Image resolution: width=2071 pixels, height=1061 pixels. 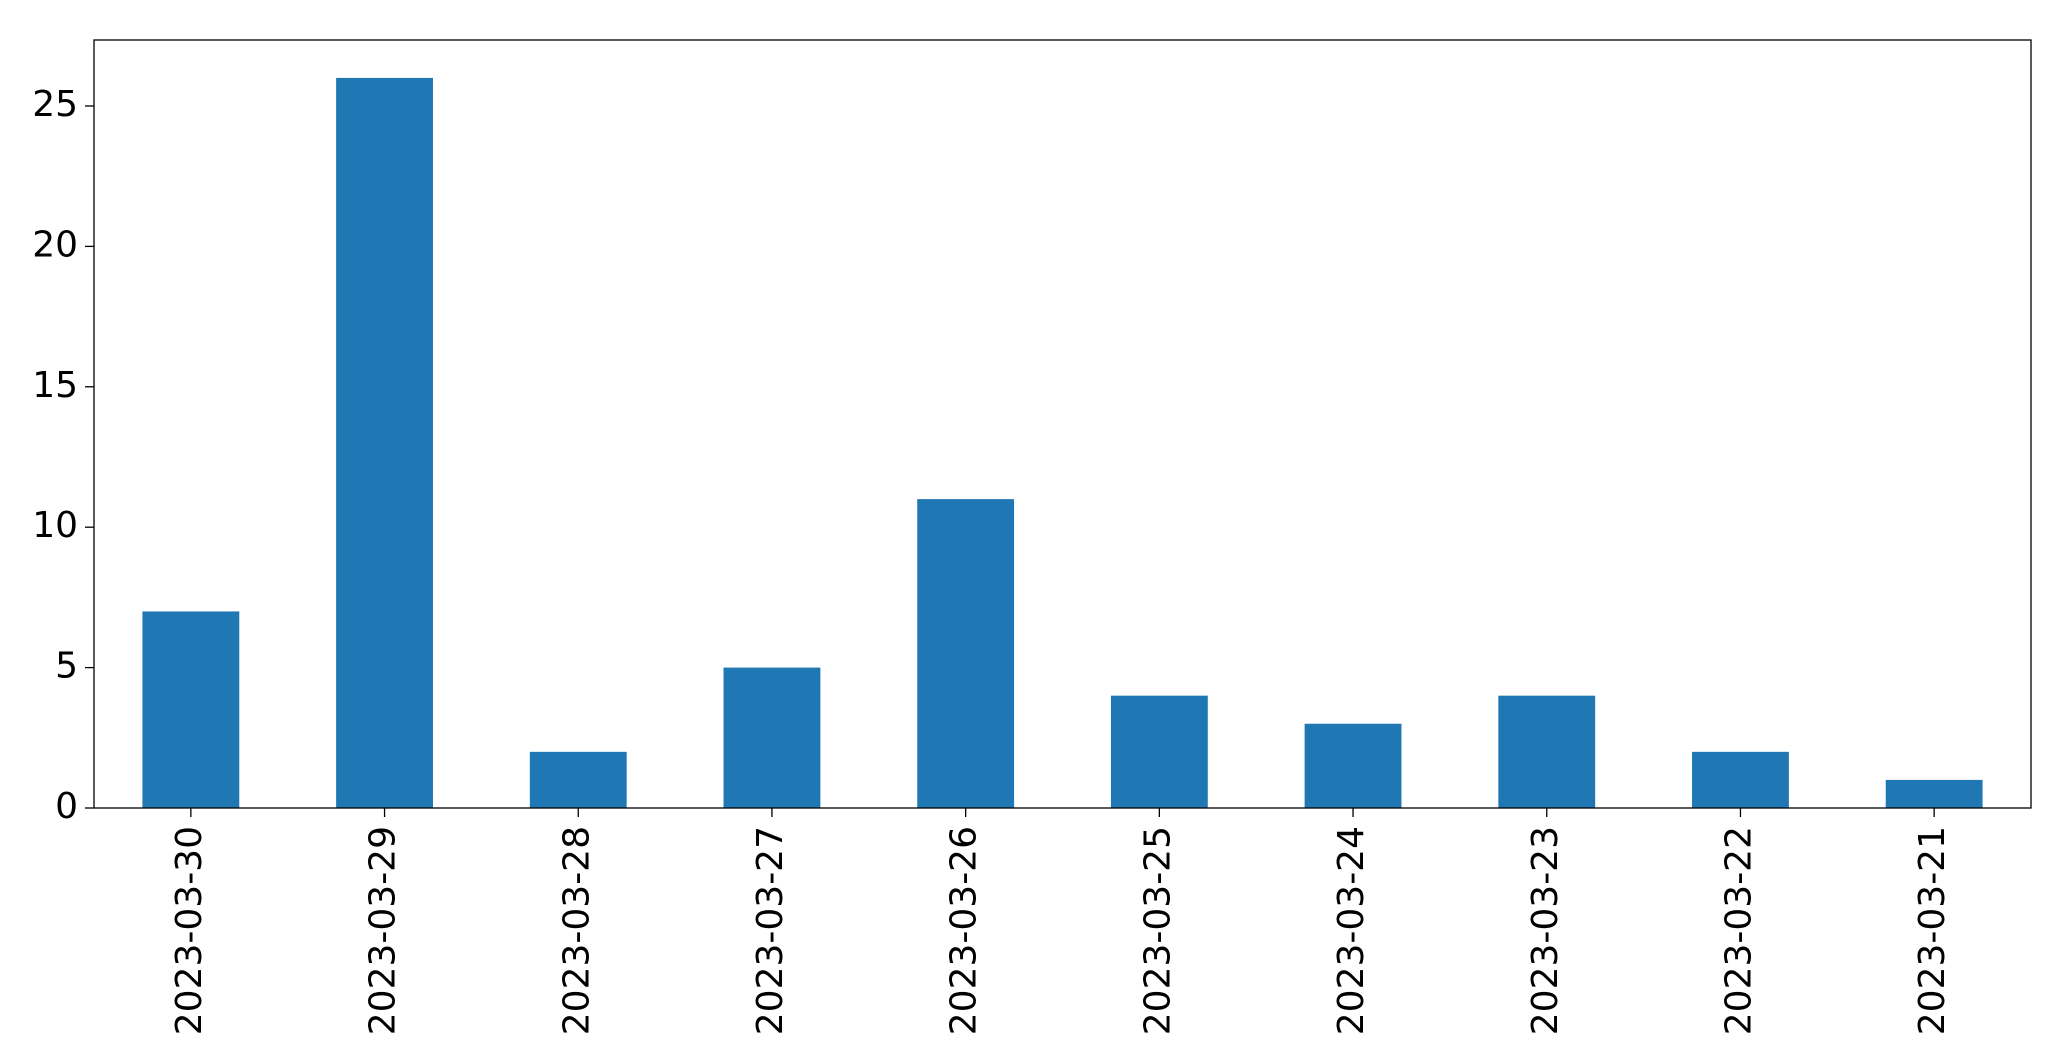 I want to click on x-tick-label: 2023-03-22, so click(x=1738, y=930).